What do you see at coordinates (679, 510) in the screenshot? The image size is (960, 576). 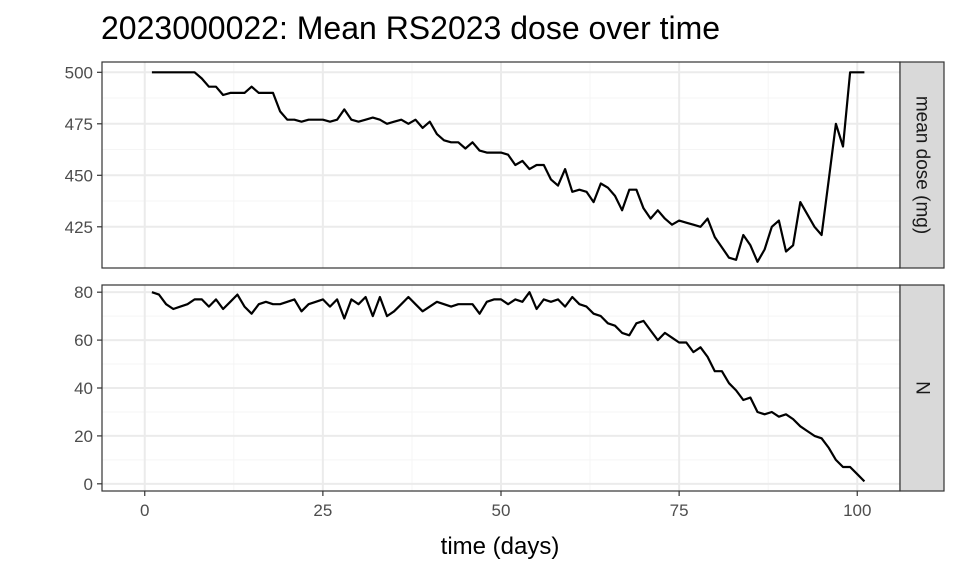 I see `x-tick-label: 75` at bounding box center [679, 510].